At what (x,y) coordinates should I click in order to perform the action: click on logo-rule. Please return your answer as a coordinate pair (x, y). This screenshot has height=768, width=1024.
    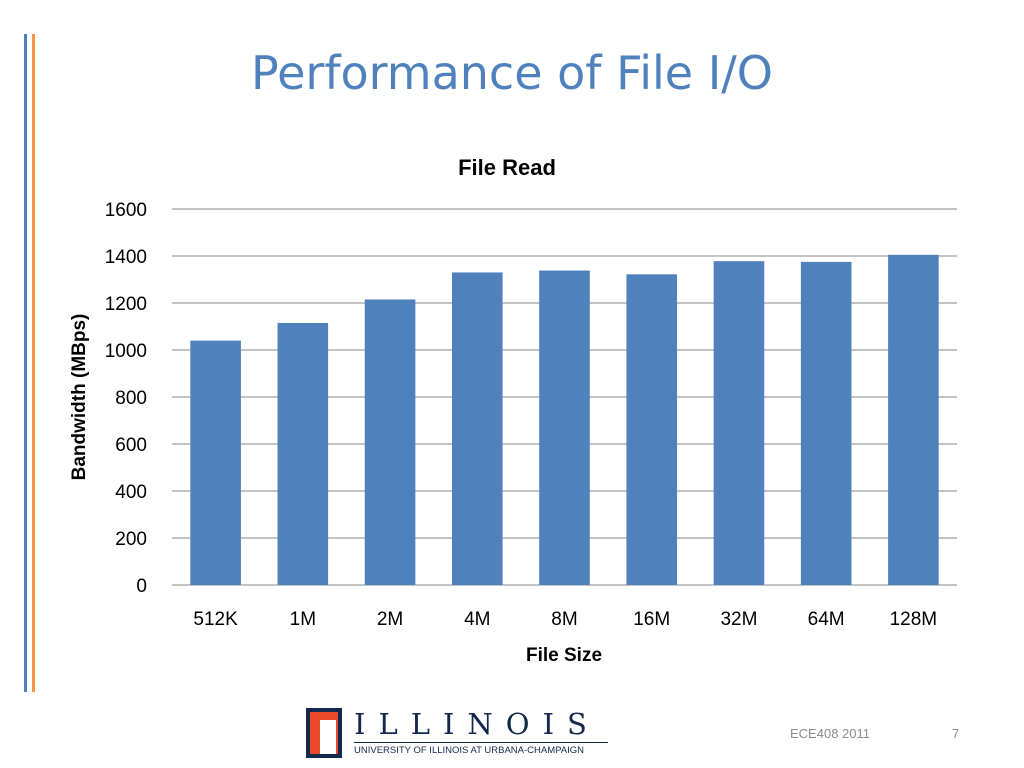
    Looking at the image, I should click on (481, 742).